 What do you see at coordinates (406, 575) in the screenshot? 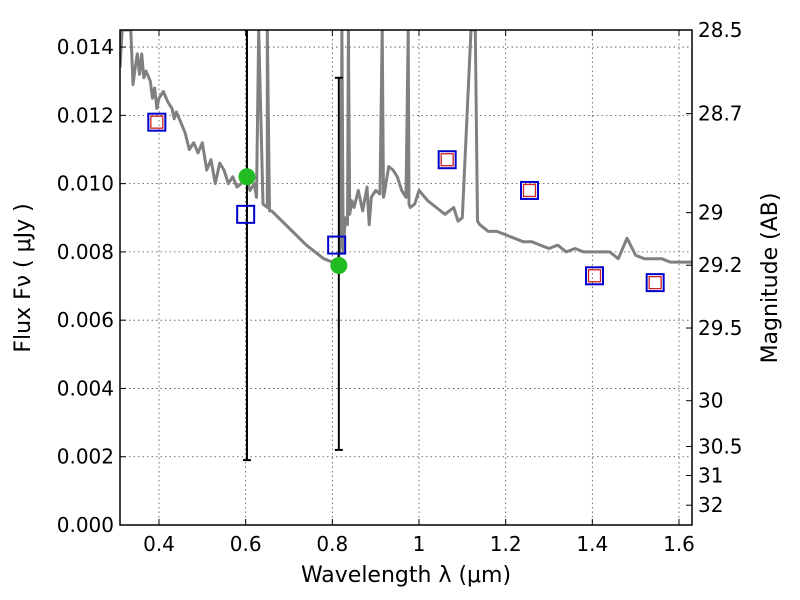
I see `x-axis-label: Wavelength λ (μm)` at bounding box center [406, 575].